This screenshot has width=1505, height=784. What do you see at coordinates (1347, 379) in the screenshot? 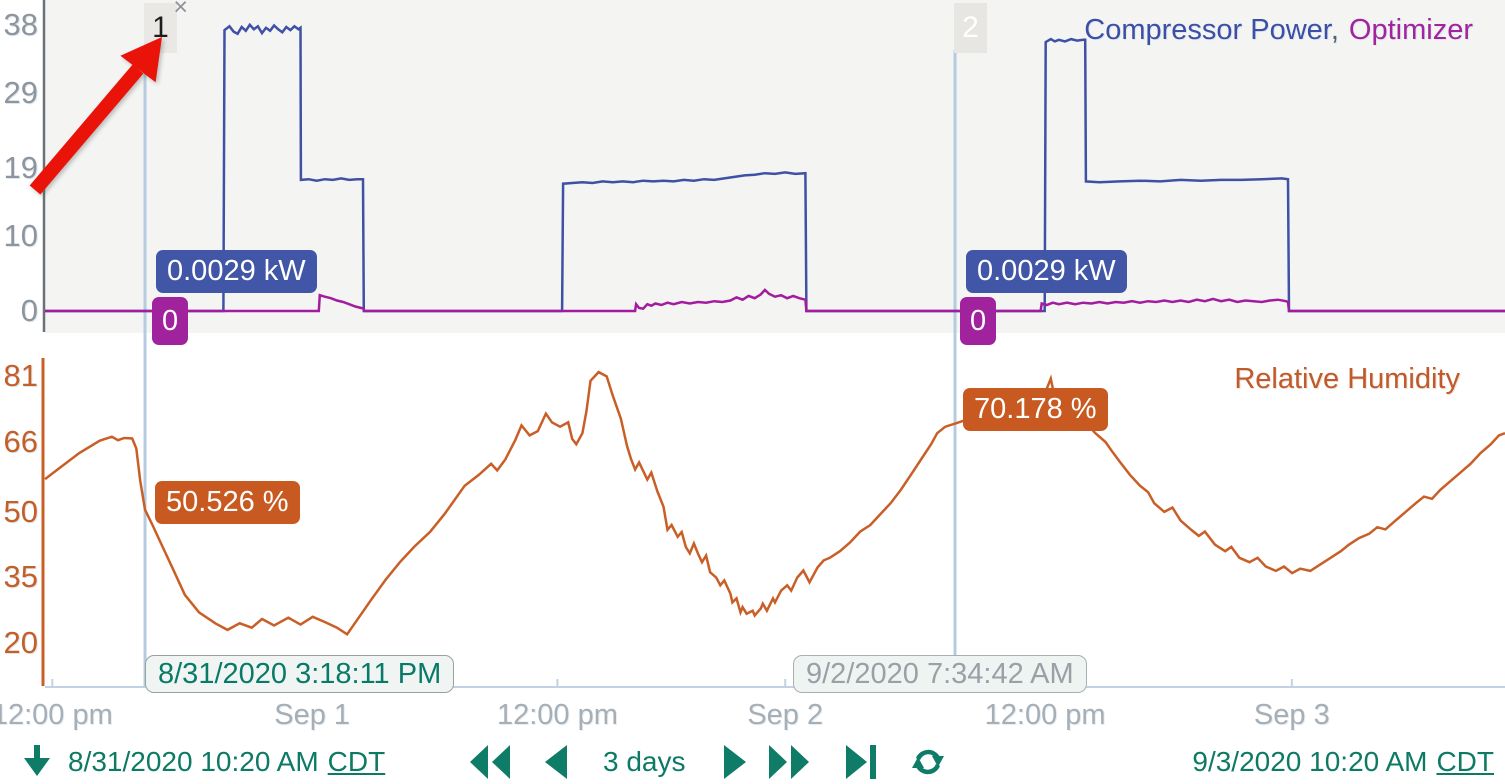
I see `humidity-chart-legend: Relative Humidity` at bounding box center [1347, 379].